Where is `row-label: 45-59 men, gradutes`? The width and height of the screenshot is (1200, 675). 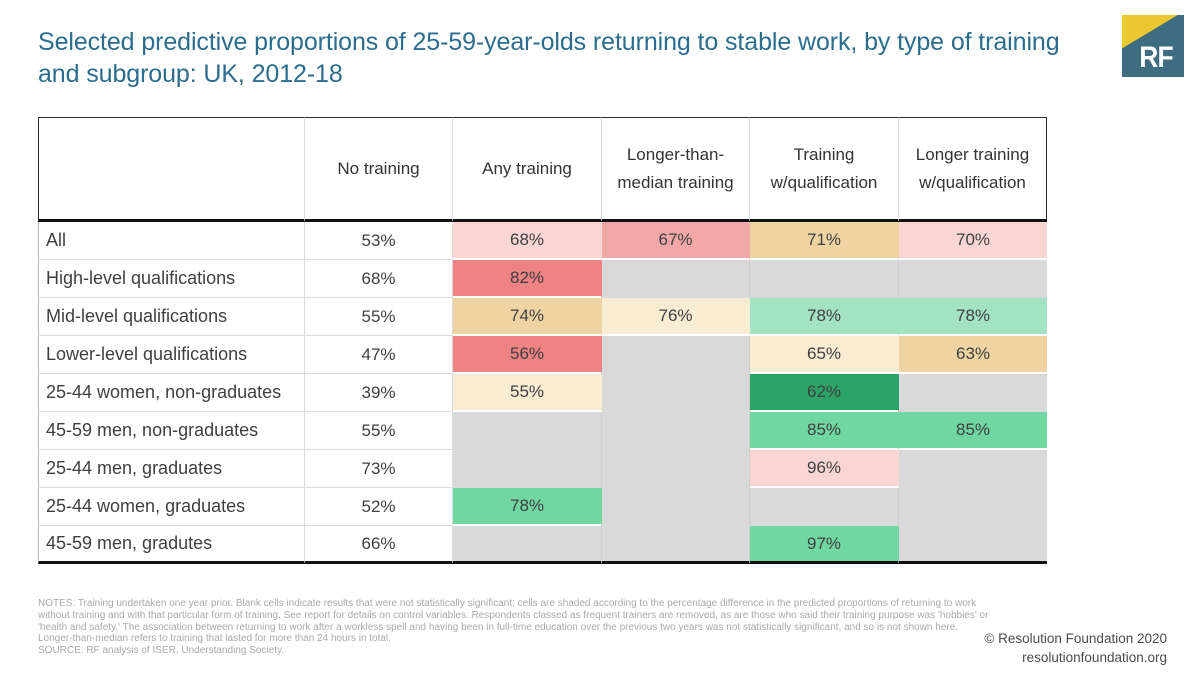 row-label: 45-59 men, gradutes is located at coordinates (171, 545).